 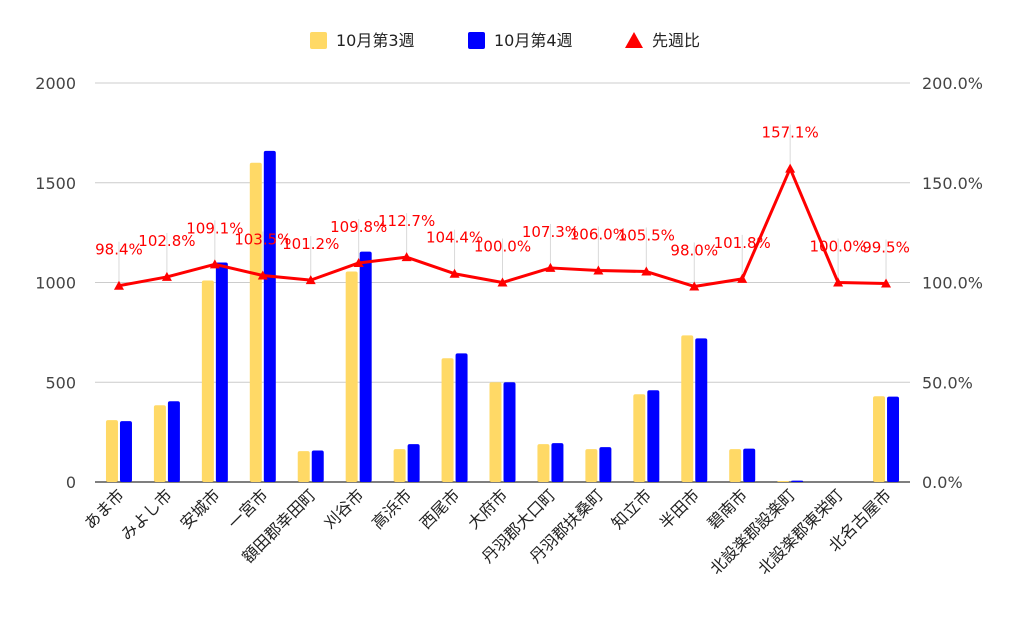 I want to click on ratio-data-label: 102.8%, so click(x=166, y=241).